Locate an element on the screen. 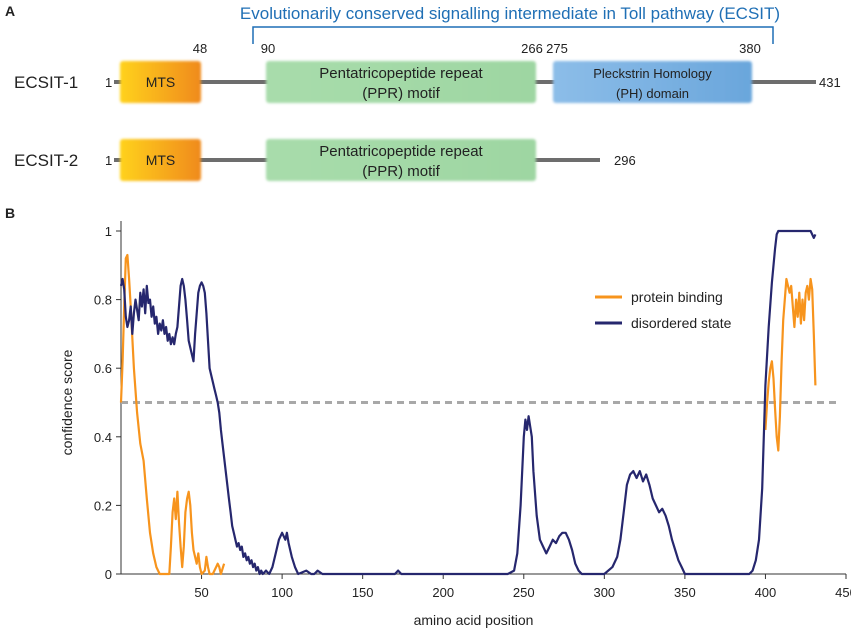 This screenshot has height=631, width=851. domain-boundary-label: 90 is located at coordinates (268, 48).